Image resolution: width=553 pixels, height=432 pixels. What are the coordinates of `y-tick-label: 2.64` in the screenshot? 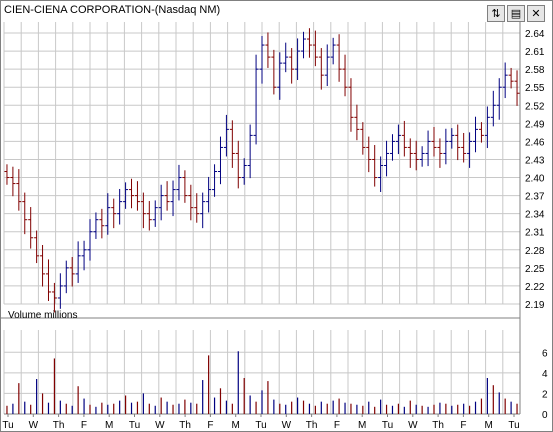 It's located at (535, 34).